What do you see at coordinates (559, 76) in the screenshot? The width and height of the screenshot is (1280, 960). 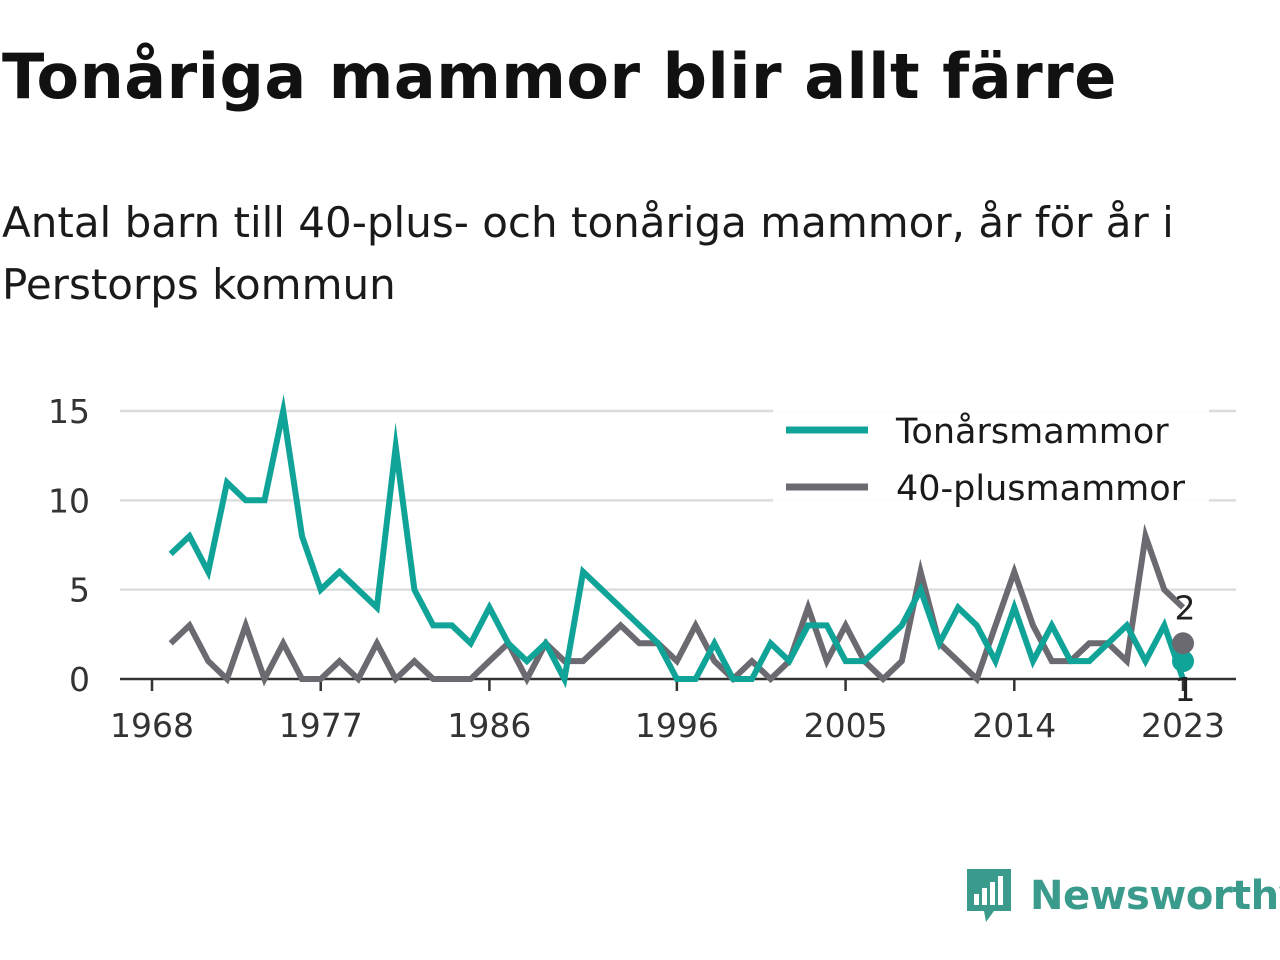 I see `chart-title: Tonåriga mammor blir allt färre` at bounding box center [559, 76].